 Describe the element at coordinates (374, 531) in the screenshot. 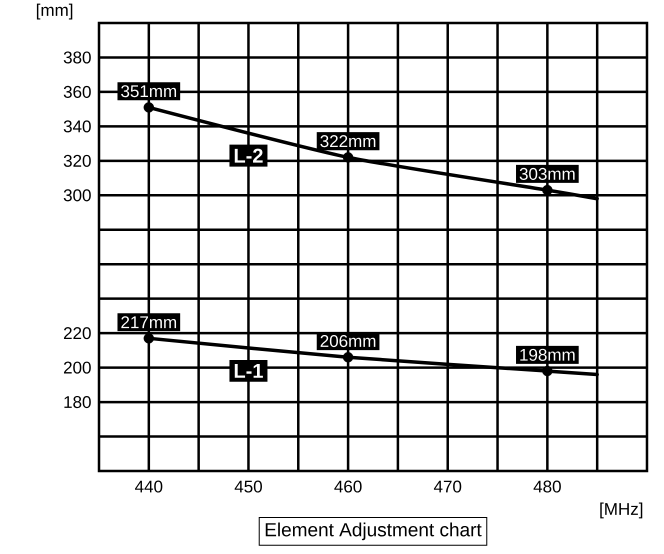

I see `text: Element Adjustment chart` at that location.